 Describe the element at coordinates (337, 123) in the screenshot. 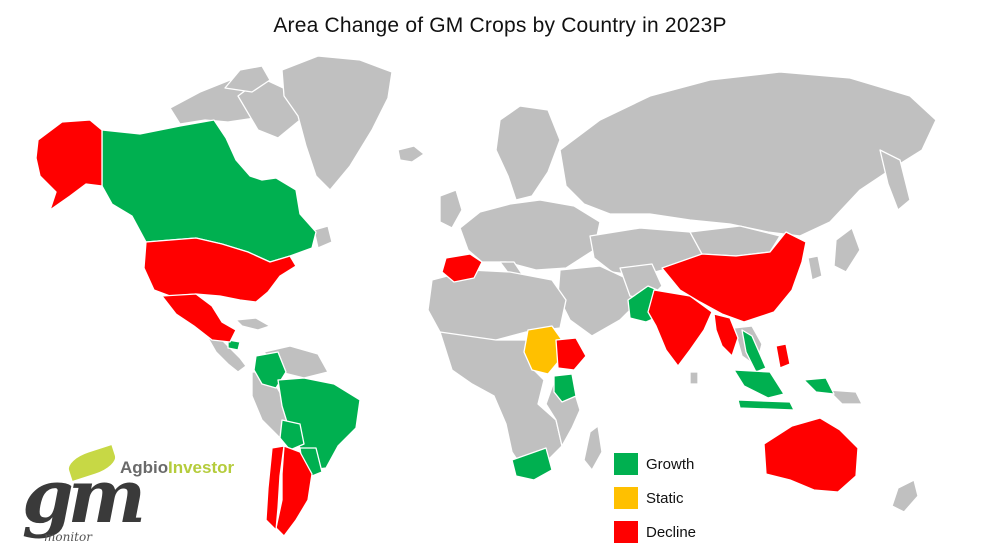

I see `greenland` at that location.